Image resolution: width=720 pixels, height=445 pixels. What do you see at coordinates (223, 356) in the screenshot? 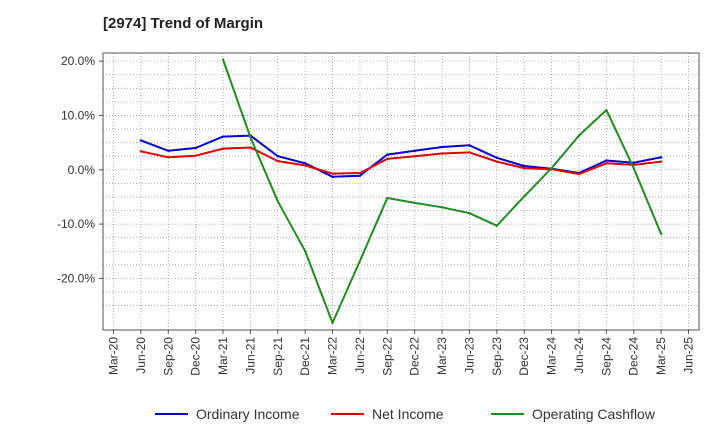
I see `x-tick-label: Mar-21` at bounding box center [223, 356].